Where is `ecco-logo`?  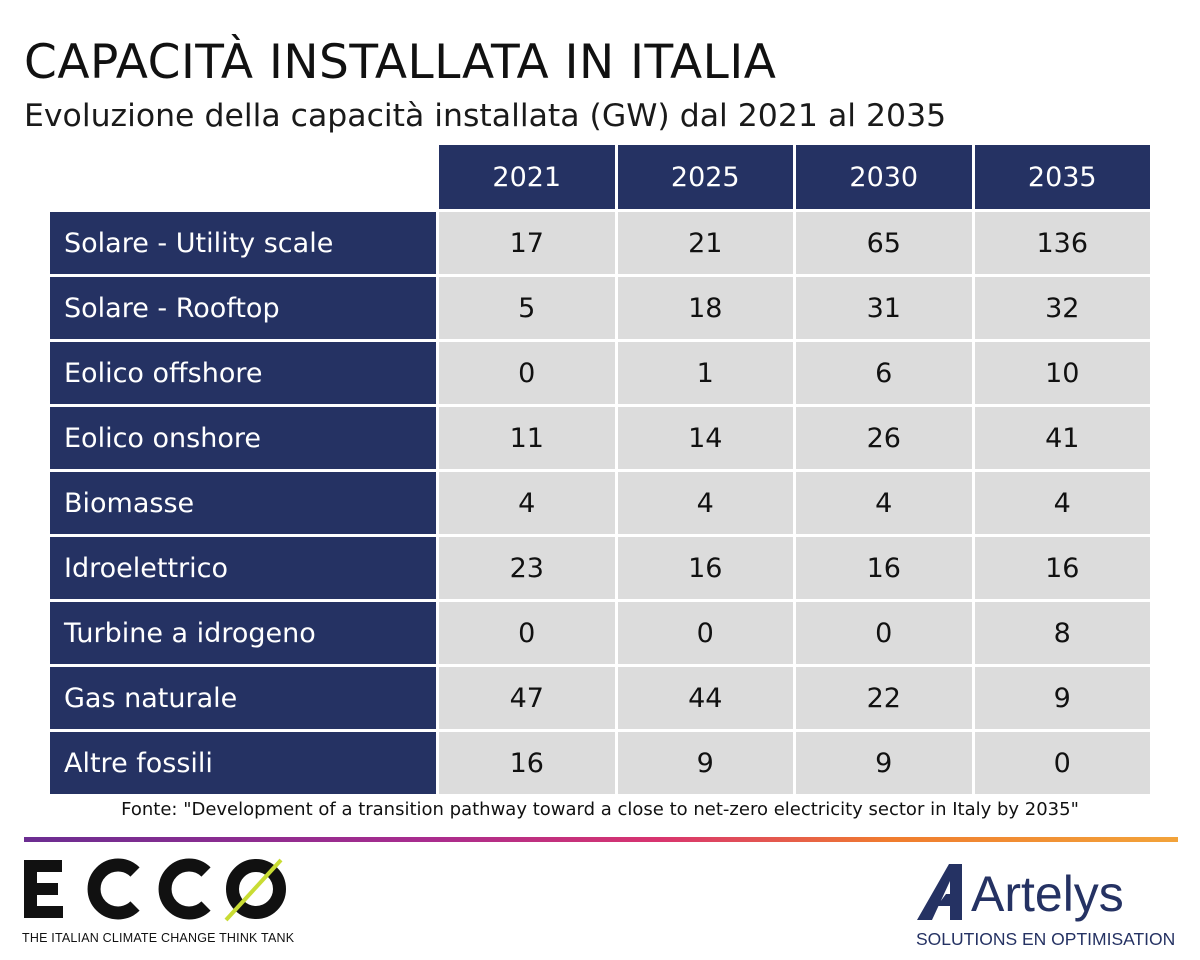 ecco-logo is located at coordinates (155, 890).